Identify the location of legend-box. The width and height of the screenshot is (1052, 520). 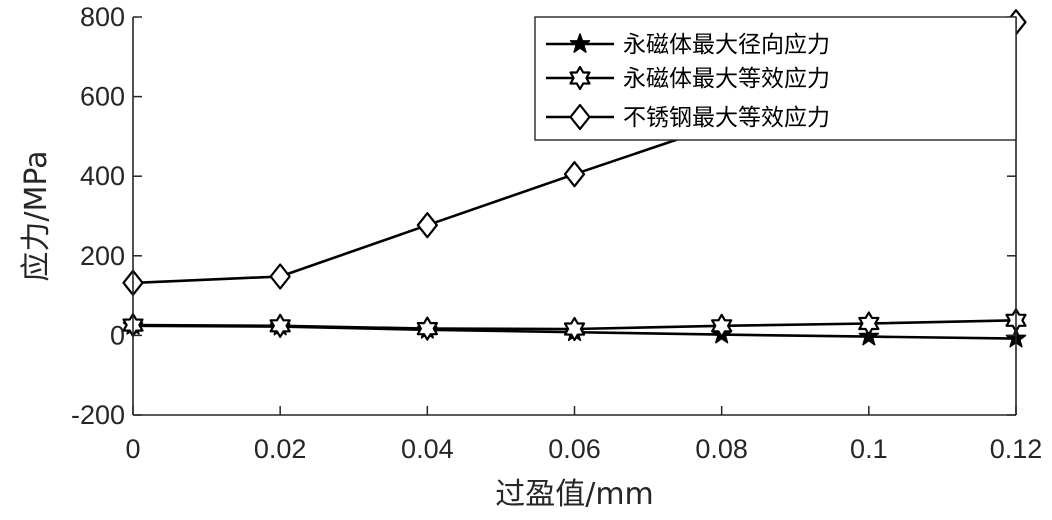
(775, 78).